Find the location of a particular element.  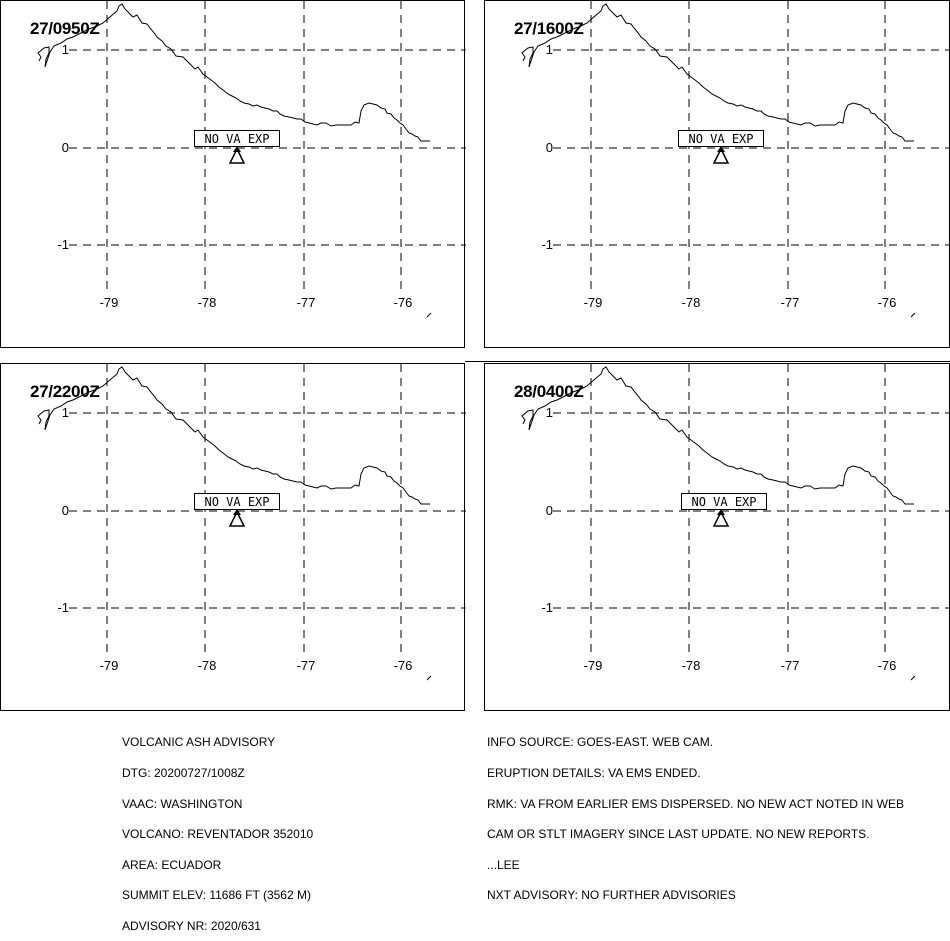

panel-divider-line is located at coordinates (707, 361).